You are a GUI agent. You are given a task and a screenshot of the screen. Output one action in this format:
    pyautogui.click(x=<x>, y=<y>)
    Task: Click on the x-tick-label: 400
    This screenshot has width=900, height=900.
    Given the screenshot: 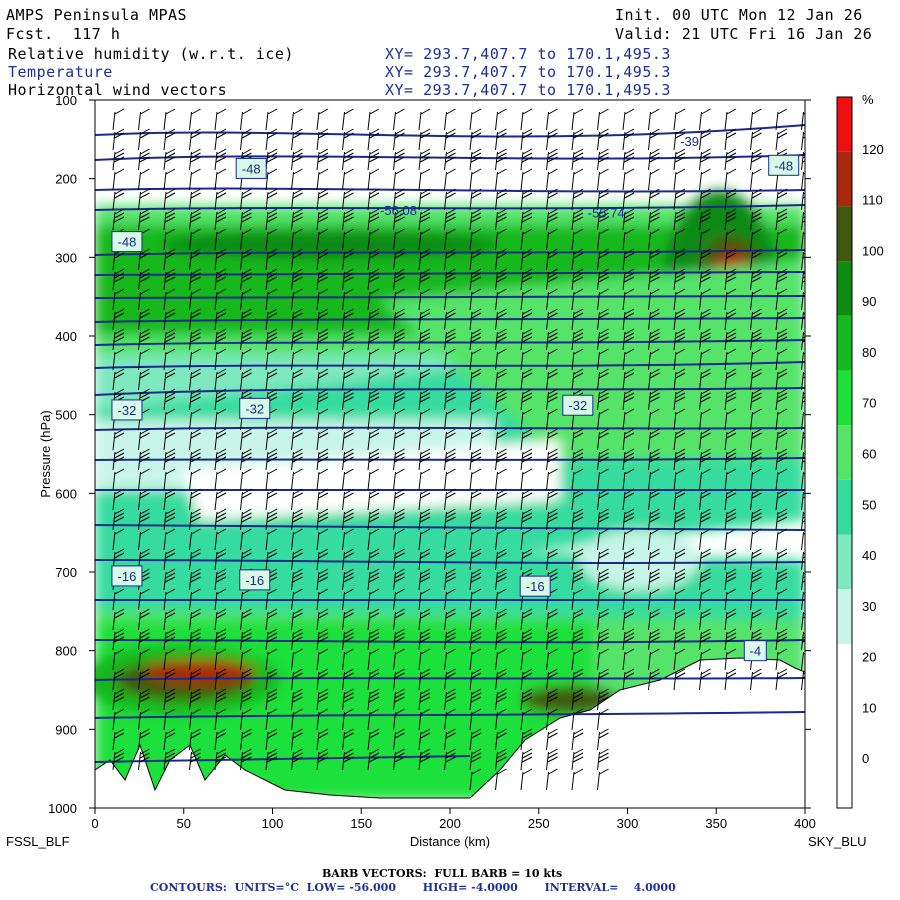 What is the action you would take?
    pyautogui.click(x=805, y=823)
    